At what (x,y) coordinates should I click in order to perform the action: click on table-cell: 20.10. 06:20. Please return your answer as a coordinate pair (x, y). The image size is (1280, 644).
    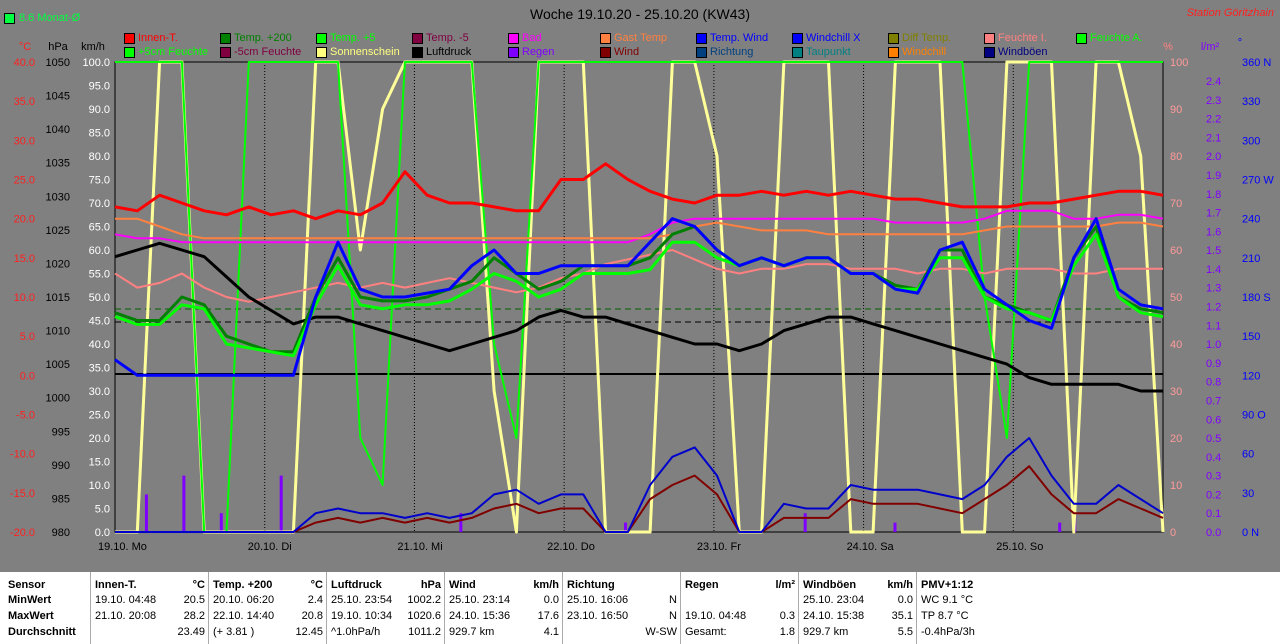
    Looking at the image, I should click on (244, 600).